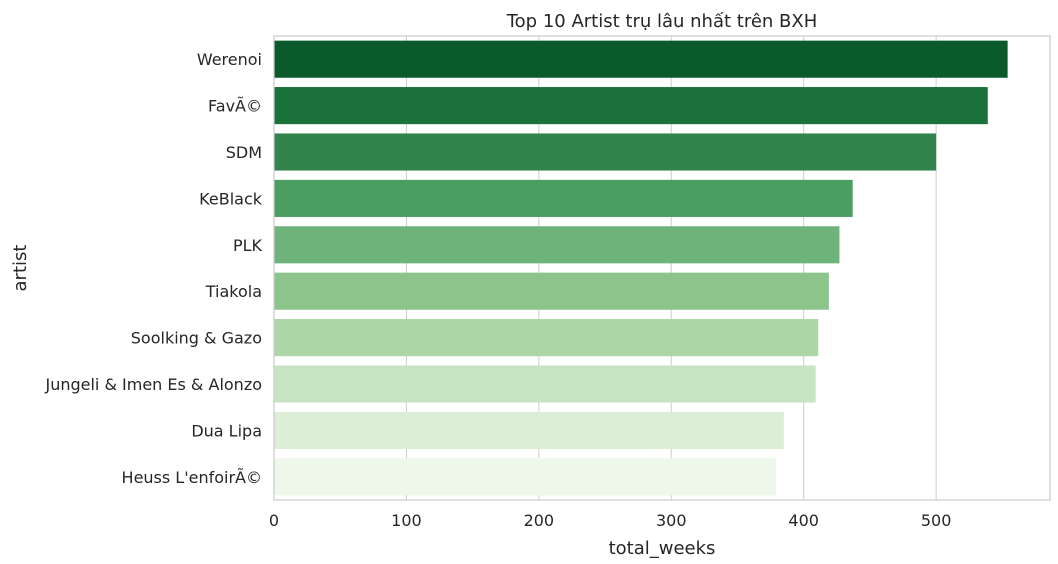  What do you see at coordinates (244, 152) in the screenshot?
I see `y-tick-label: SDM` at bounding box center [244, 152].